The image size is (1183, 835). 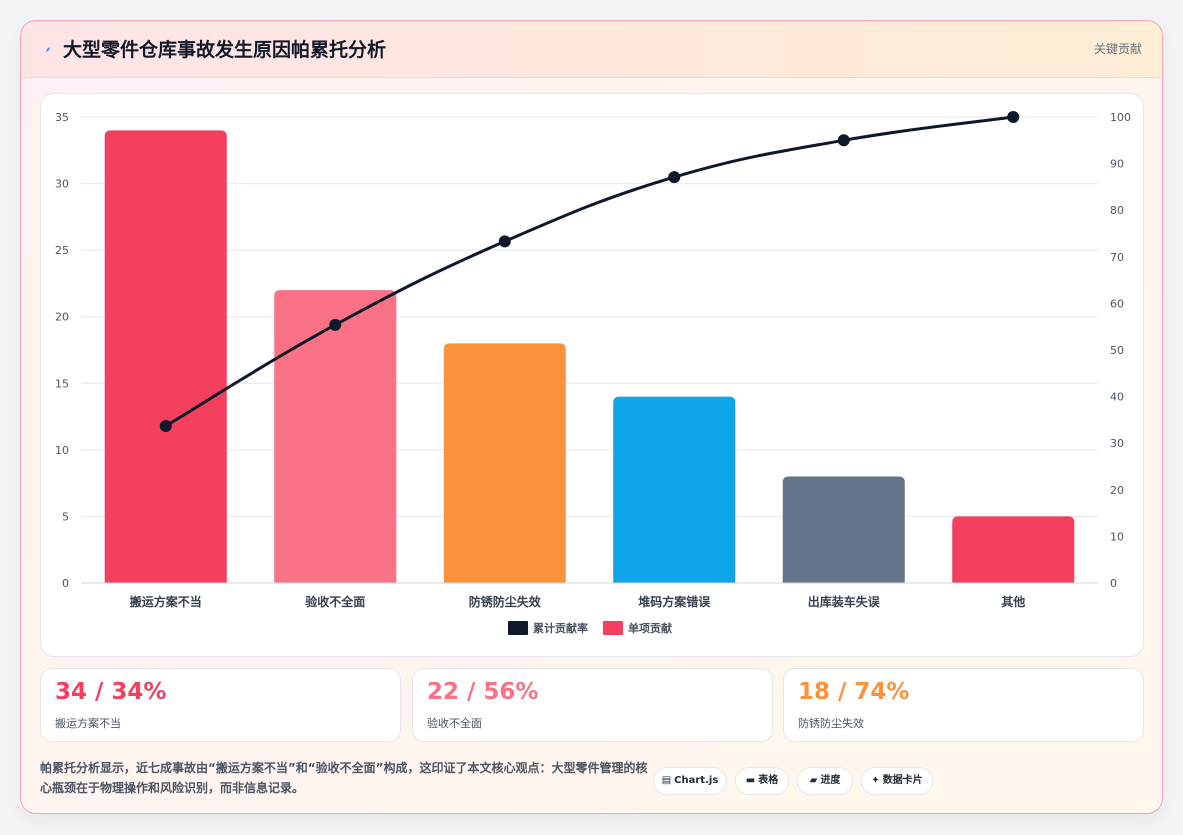 What do you see at coordinates (1117, 49) in the screenshot?
I see `key-contribution-tag: 关键贡献` at bounding box center [1117, 49].